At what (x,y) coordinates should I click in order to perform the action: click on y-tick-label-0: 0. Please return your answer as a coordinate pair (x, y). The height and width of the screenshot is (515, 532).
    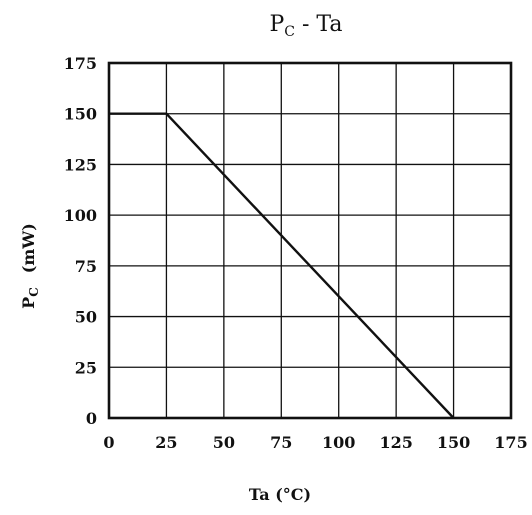
    Looking at the image, I should click on (91, 418).